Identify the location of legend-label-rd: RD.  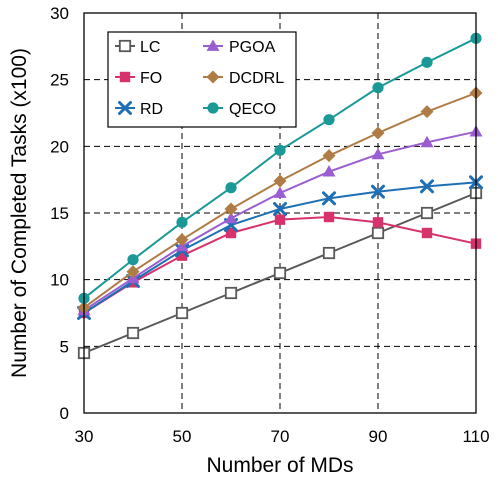
(151, 109).